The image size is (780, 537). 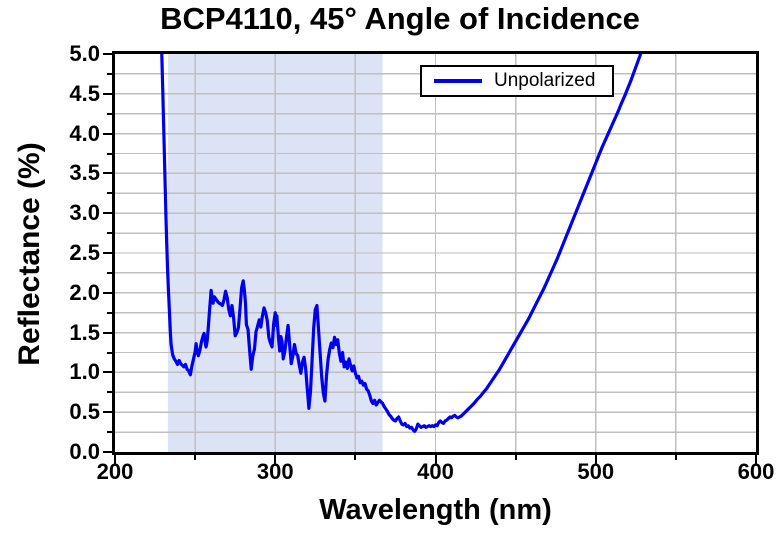 What do you see at coordinates (115, 471) in the screenshot?
I see `x-tick-label: 200` at bounding box center [115, 471].